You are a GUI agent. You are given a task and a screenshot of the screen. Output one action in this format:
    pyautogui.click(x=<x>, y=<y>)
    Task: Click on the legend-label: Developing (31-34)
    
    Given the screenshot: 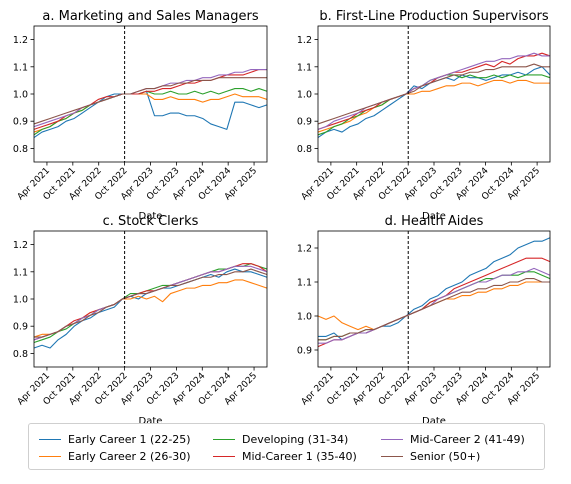 What is the action you would take?
    pyautogui.click(x=295, y=439)
    